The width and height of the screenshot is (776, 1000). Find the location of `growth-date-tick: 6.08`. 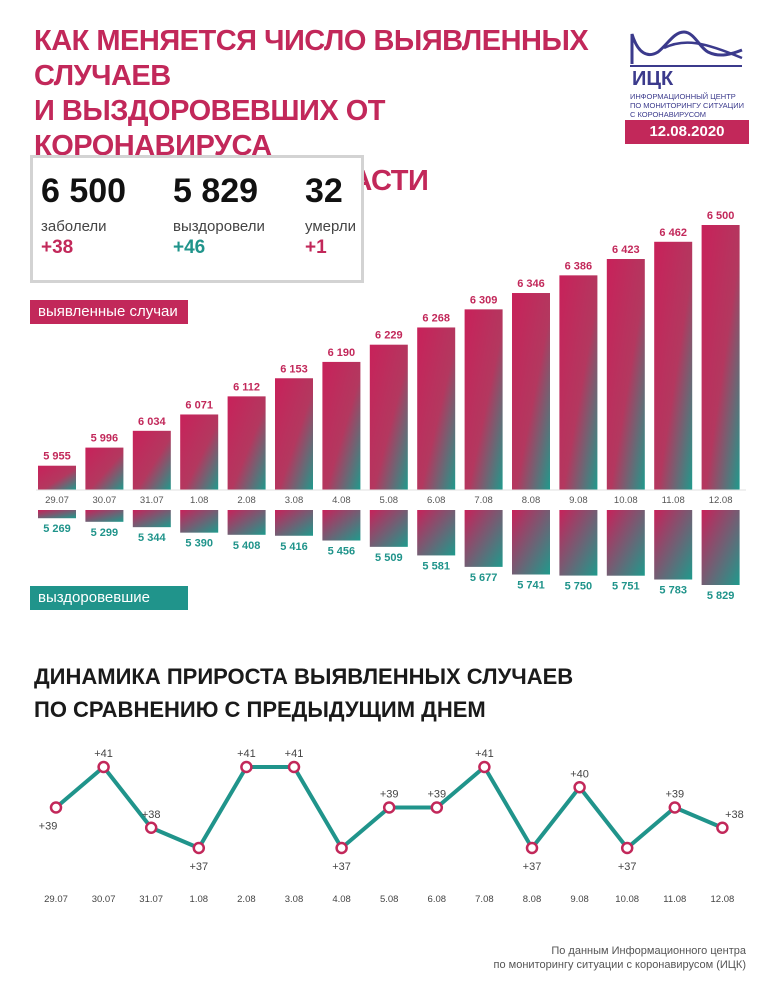

growth-date-tick: 6.08 is located at coordinates (437, 899).